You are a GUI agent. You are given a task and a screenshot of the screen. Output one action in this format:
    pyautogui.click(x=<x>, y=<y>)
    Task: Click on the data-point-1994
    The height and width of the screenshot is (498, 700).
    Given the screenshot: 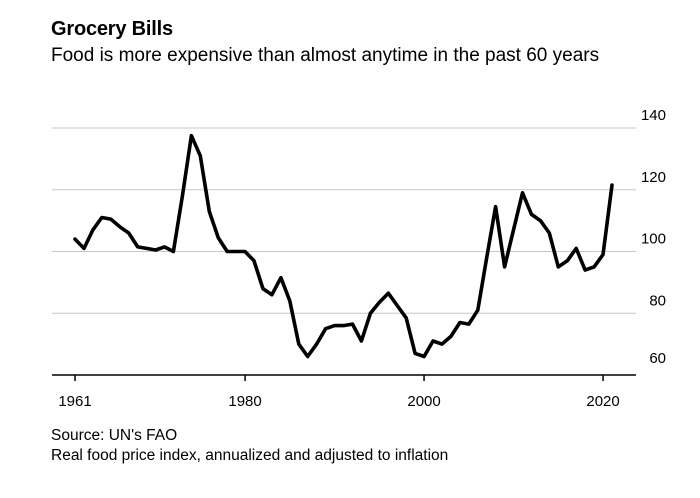 What is the action you would take?
    pyautogui.click(x=370, y=313)
    